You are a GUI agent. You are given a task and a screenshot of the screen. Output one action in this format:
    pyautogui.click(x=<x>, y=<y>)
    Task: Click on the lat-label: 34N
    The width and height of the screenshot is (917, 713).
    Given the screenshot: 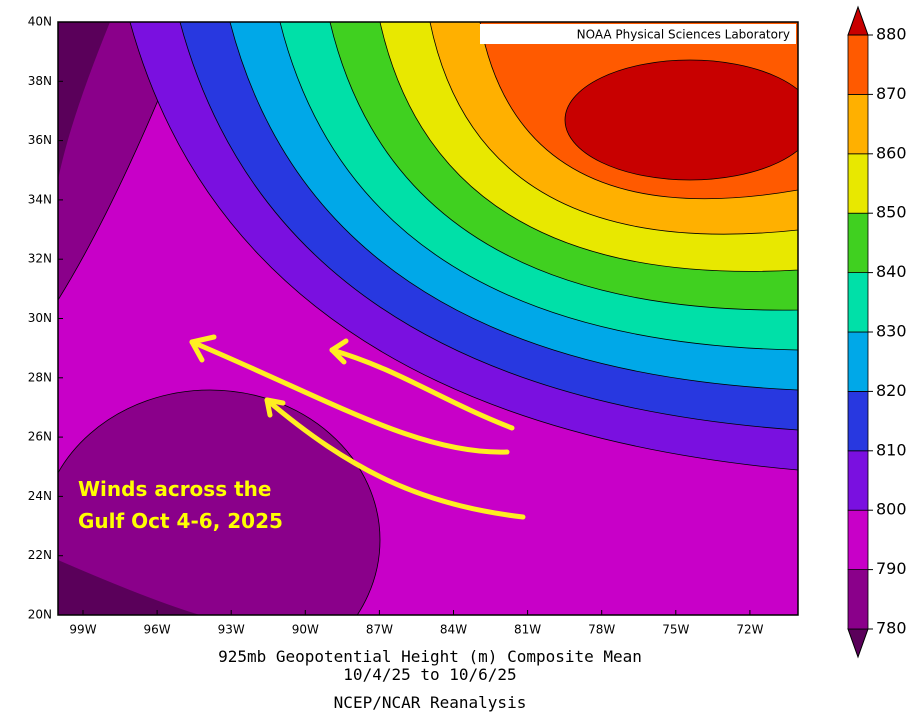 What is the action you would take?
    pyautogui.click(x=40, y=199)
    